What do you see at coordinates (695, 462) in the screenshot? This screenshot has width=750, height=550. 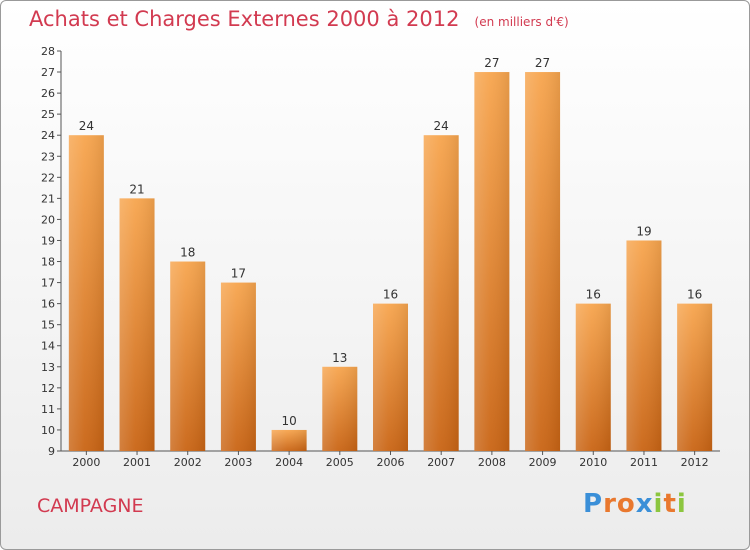 I see `x-tick-label: 2012` at bounding box center [695, 462].